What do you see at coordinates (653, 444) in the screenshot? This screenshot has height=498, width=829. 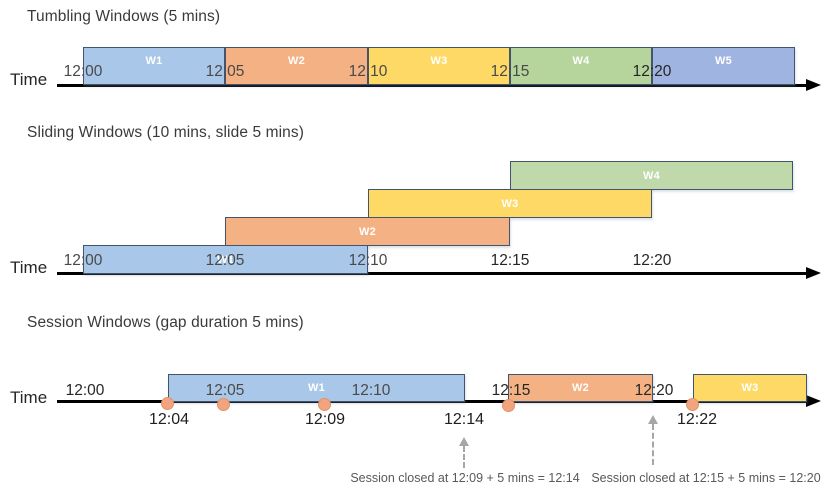 I see `dashed-arrow-line-right` at bounding box center [653, 444].